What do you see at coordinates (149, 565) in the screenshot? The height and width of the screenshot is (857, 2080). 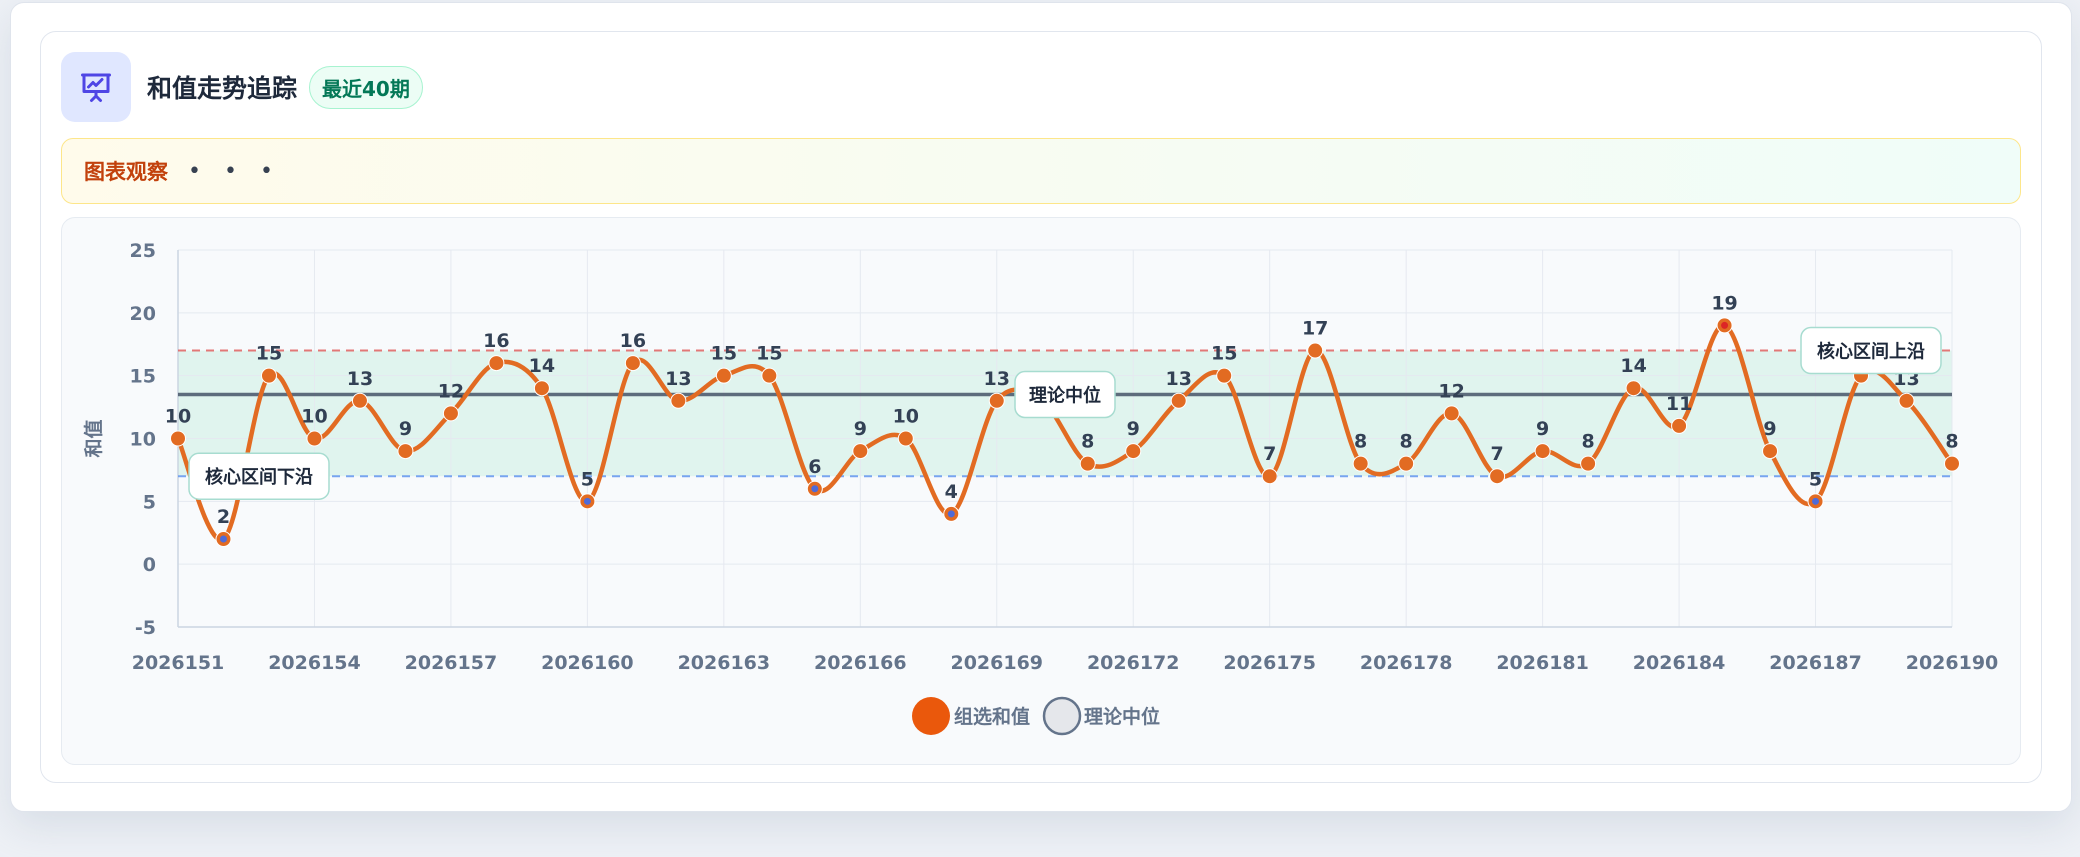 I see `y-tick-label: 0` at bounding box center [149, 565].